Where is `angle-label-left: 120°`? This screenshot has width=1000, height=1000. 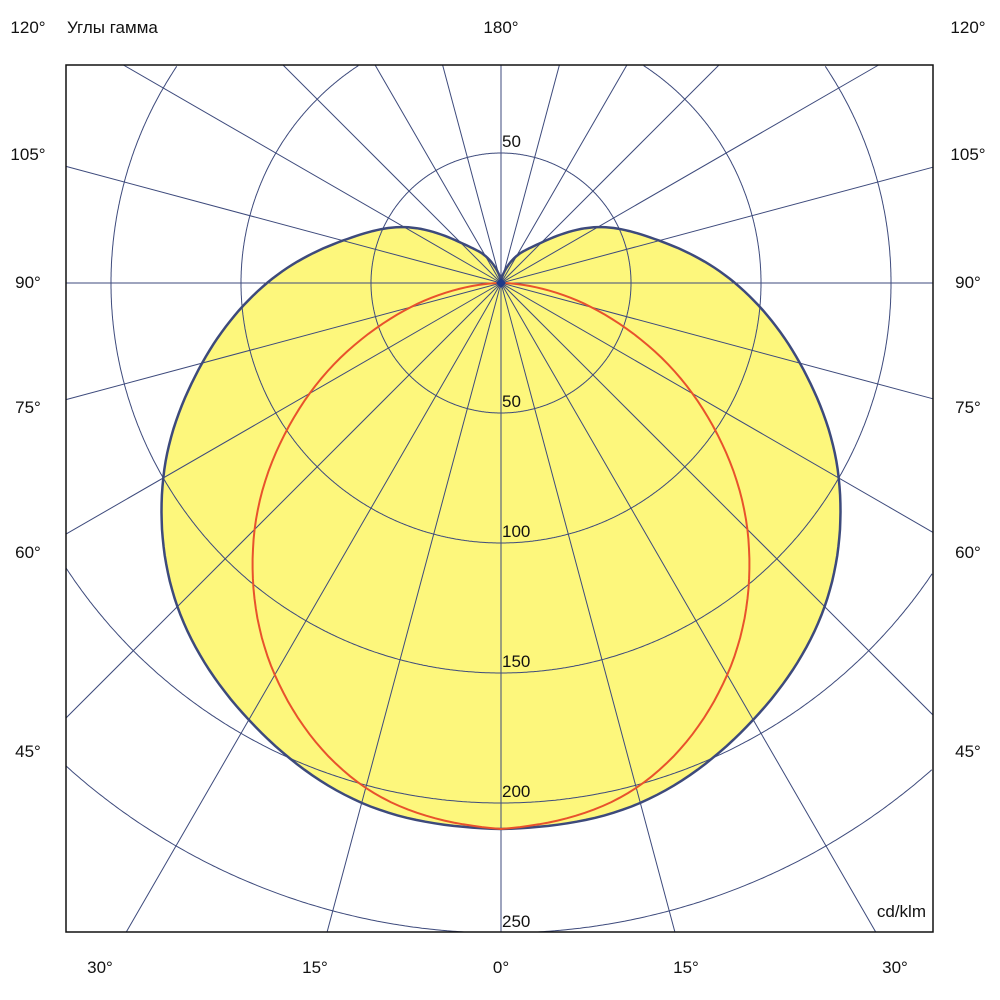 angle-label-left: 120° is located at coordinates (28, 27).